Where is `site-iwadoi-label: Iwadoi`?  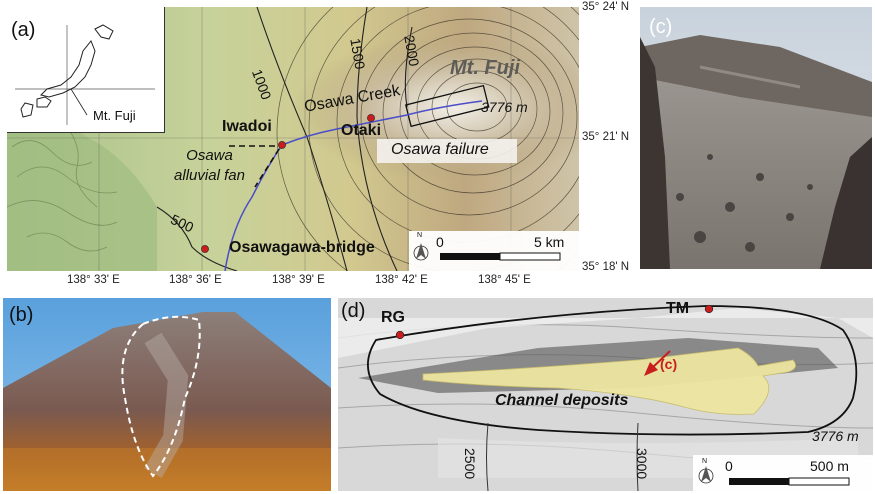
site-iwadoi-label: Iwadoi is located at coordinates (247, 126).